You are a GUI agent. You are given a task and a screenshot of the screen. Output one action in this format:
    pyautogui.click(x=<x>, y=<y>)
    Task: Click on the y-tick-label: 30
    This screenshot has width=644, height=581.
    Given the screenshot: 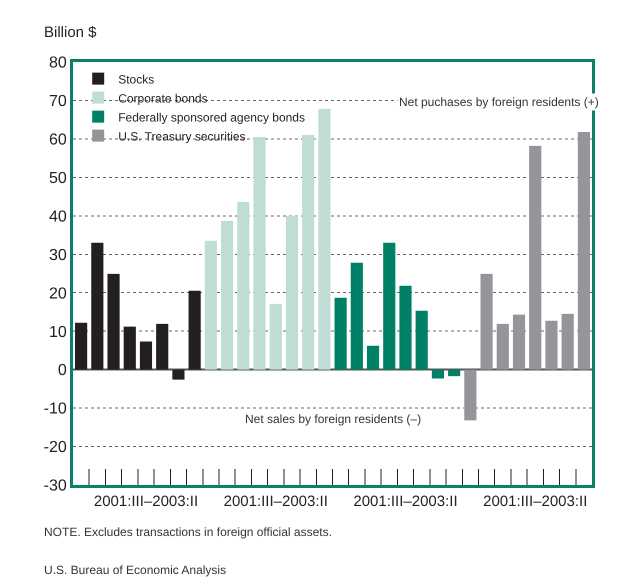 What is the action you would take?
    pyautogui.click(x=58, y=255)
    